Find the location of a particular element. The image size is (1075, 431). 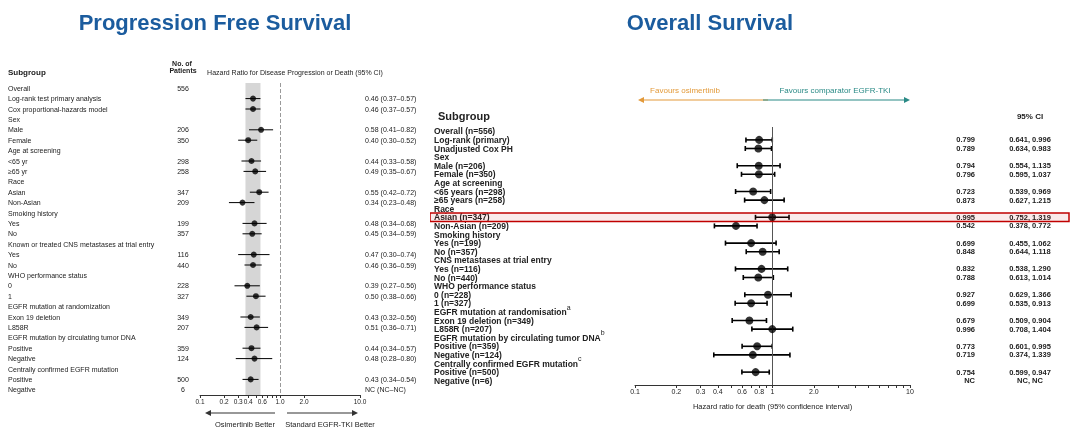

y-tick-label: Positive (n=359) is located at coordinates (467, 346).